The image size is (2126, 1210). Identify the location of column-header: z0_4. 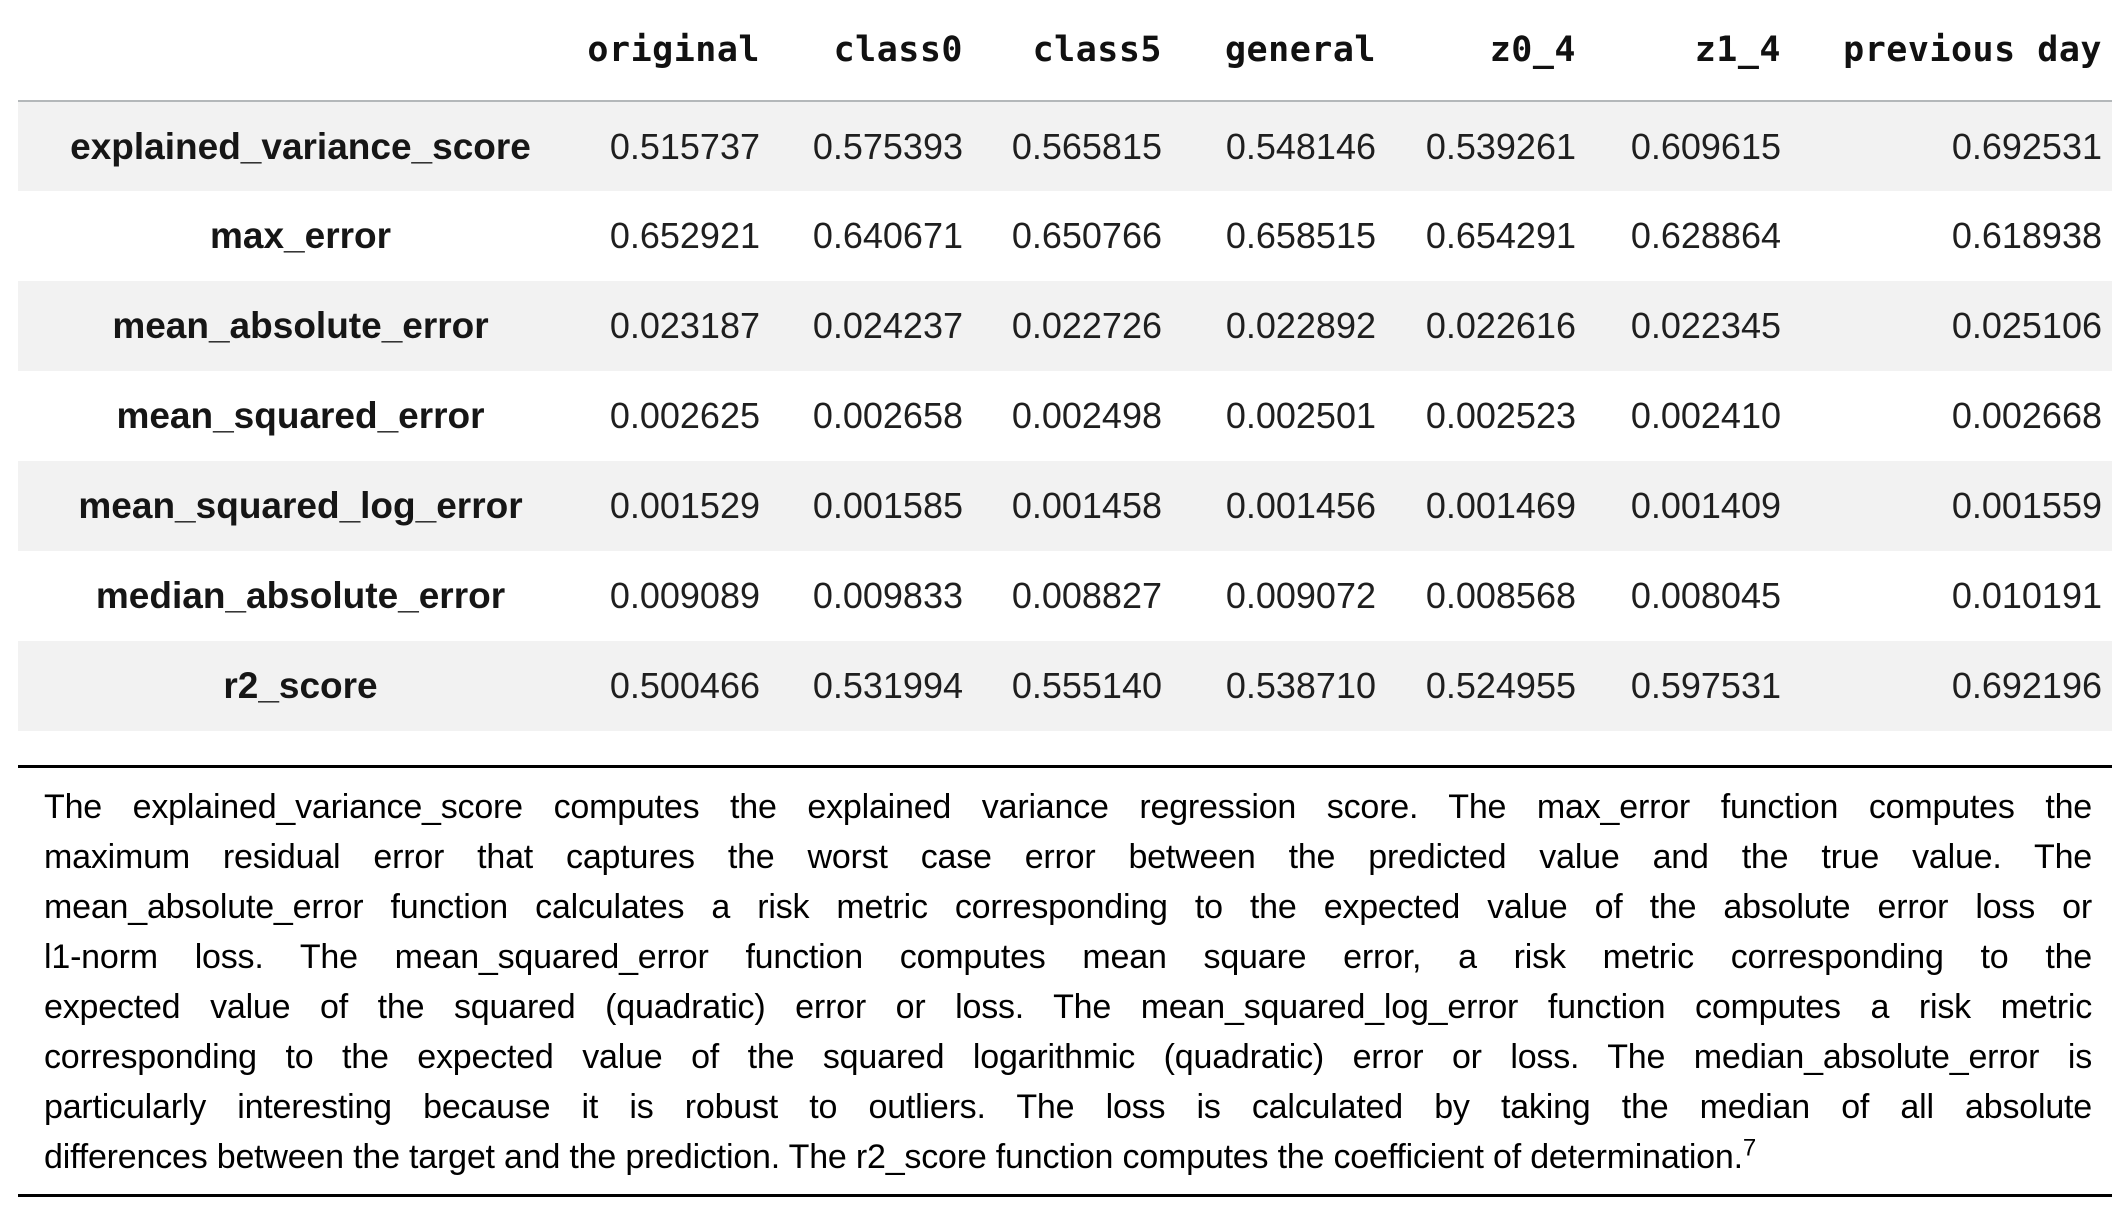
(1532, 50).